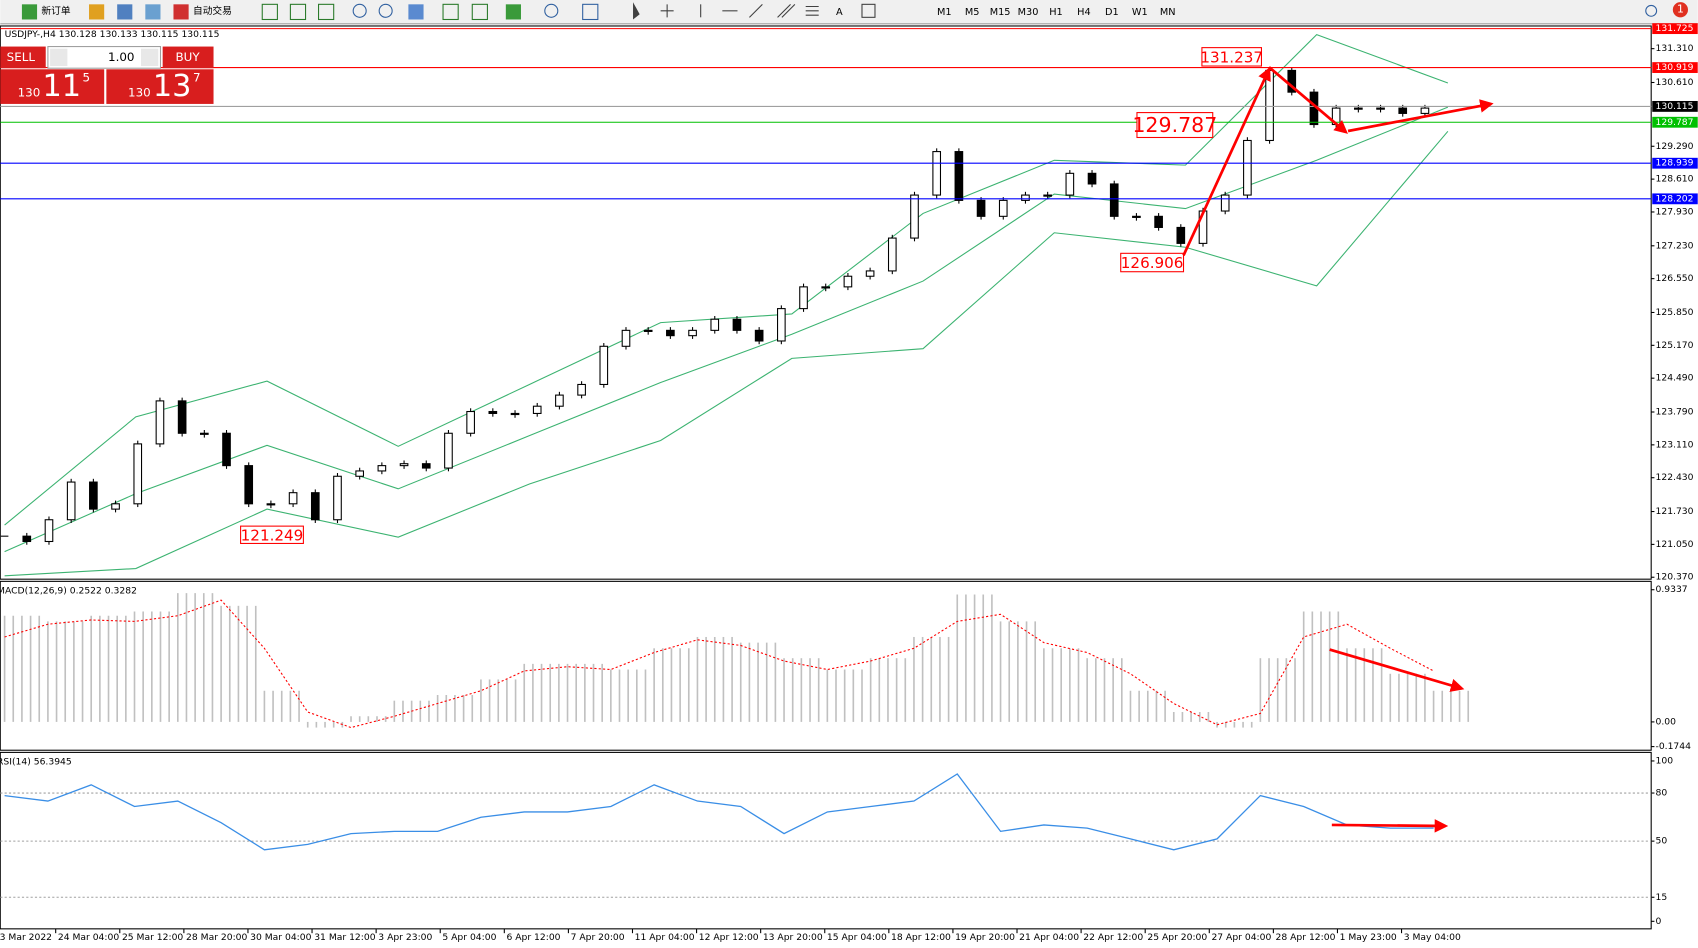 This screenshot has width=1698, height=948. What do you see at coordinates (121, 57) in the screenshot?
I see `lot-value: 1.00` at bounding box center [121, 57].